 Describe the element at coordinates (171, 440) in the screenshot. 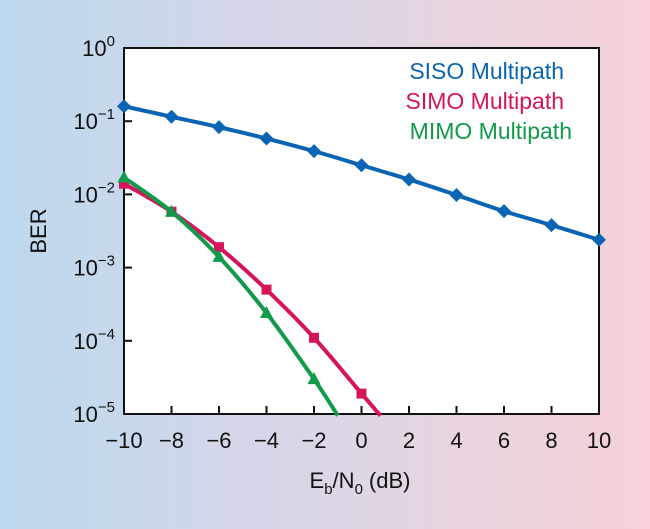

I see `x-tick-label: −8` at that location.